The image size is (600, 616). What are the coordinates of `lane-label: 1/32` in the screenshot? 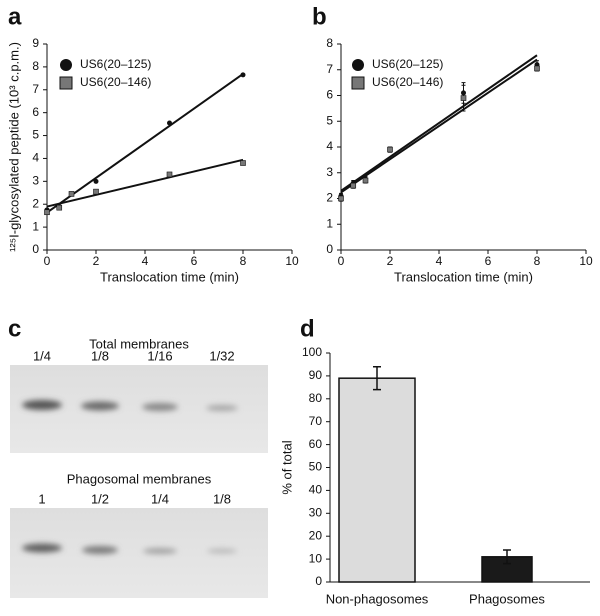 It's located at (221, 355).